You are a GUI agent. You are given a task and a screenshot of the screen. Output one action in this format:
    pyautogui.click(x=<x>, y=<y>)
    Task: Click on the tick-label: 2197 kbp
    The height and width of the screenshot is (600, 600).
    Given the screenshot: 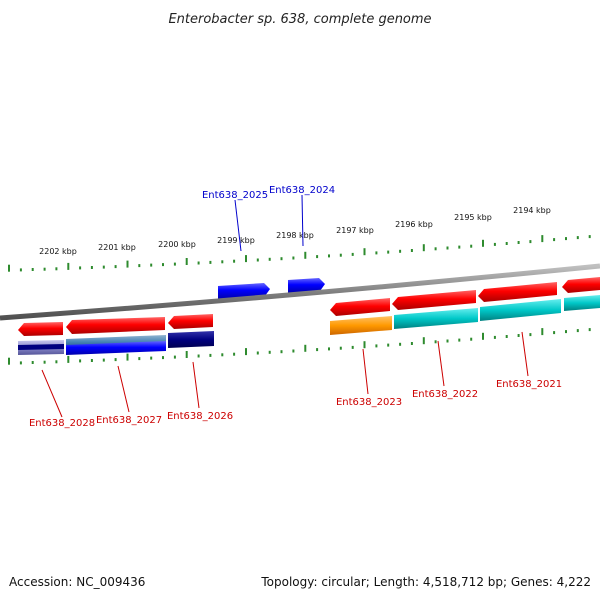 What is the action you would take?
    pyautogui.click(x=355, y=230)
    